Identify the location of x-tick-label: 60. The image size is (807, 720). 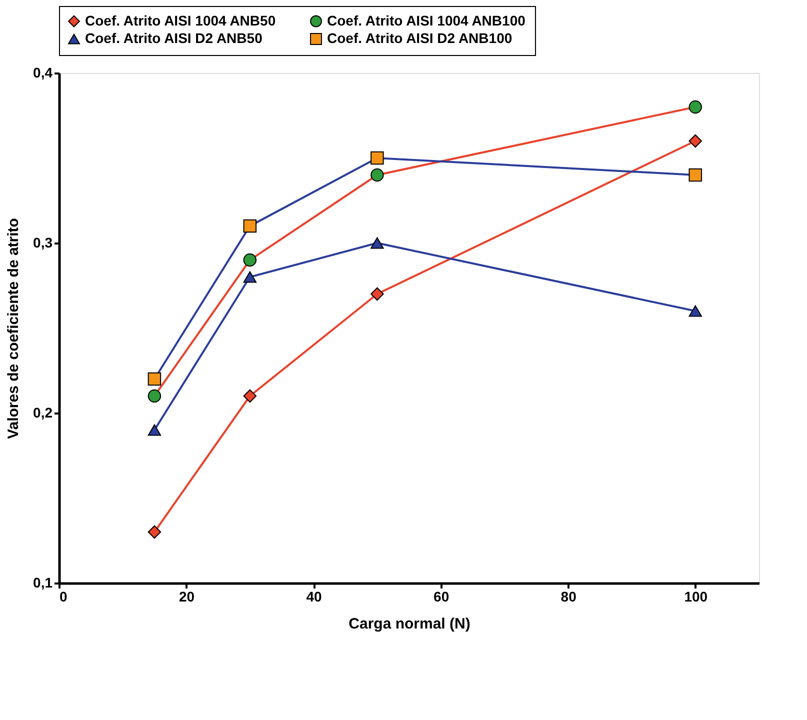
(442, 596).